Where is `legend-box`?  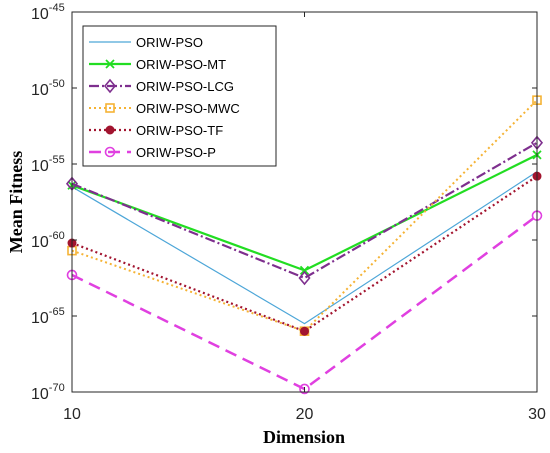
legend-box is located at coordinates (179, 96).